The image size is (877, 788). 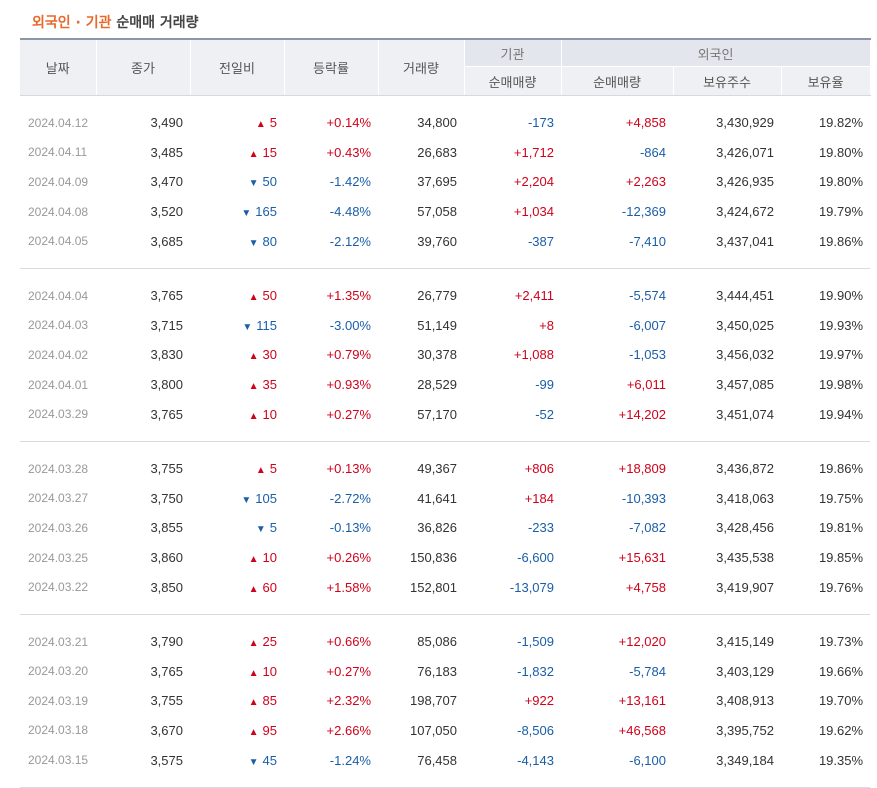 What do you see at coordinates (841, 385) in the screenshot?
I see `cell-foreign-ratio: 19.98%` at bounding box center [841, 385].